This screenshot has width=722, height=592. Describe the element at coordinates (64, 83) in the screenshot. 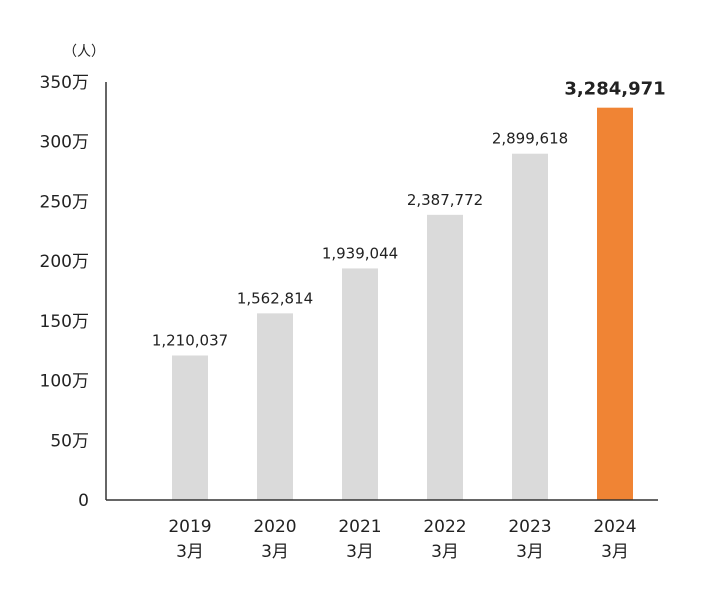

I see `y-tick-label: 350万` at that location.